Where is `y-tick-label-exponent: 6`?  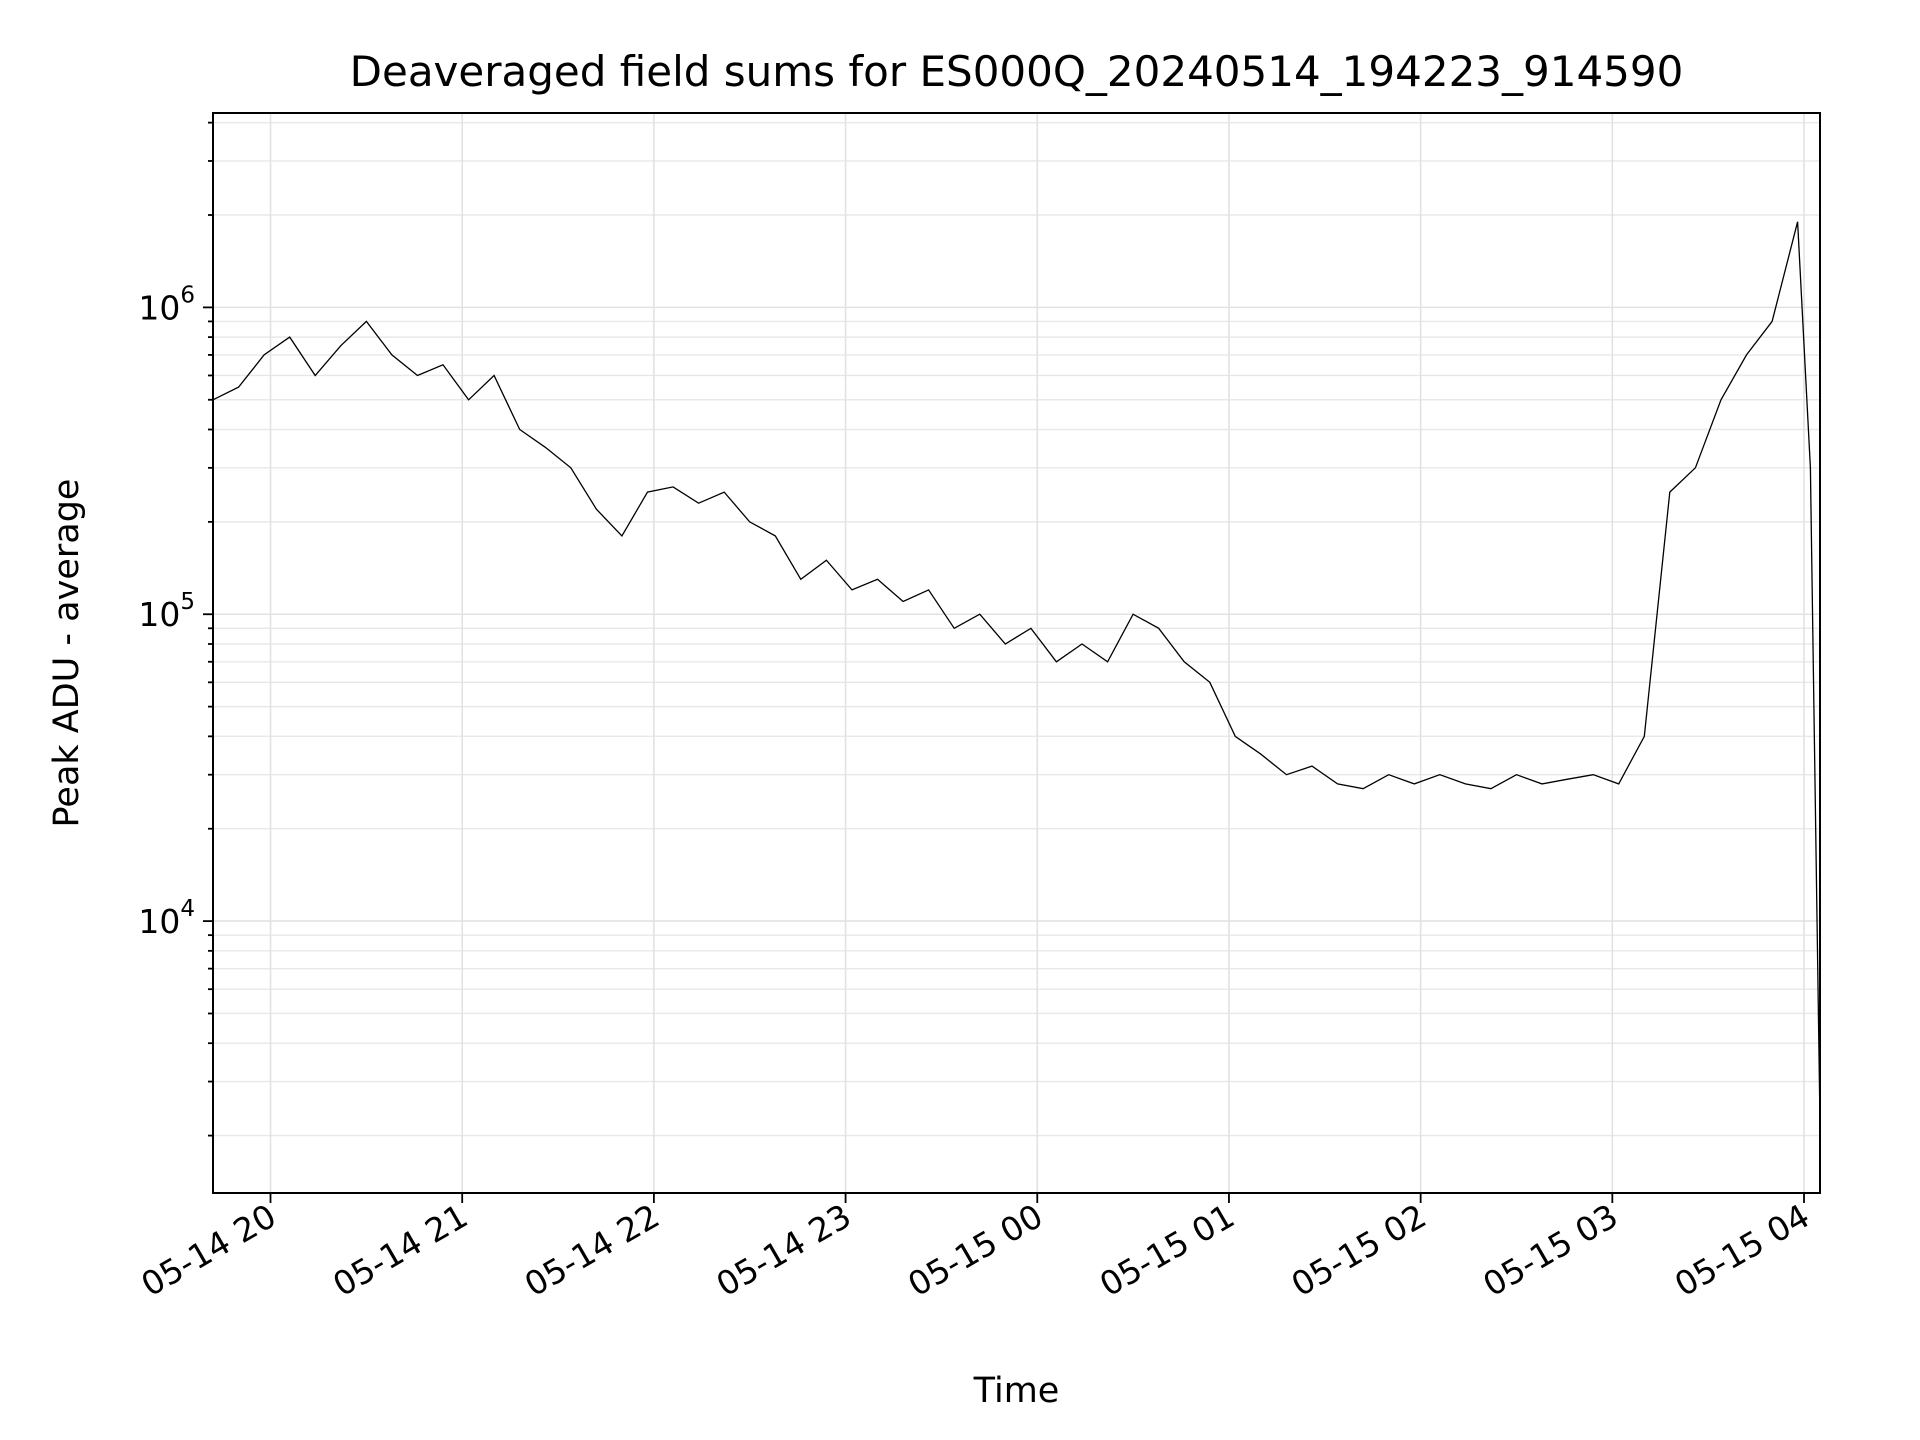
y-tick-label-exponent: 6 is located at coordinates (187, 295).